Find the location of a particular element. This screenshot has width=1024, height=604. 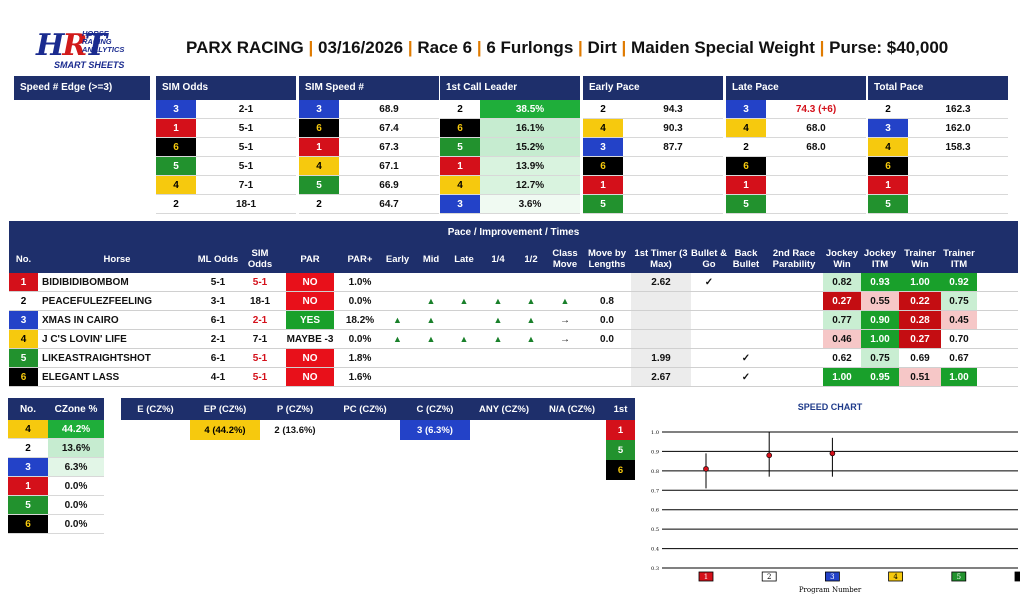

tick-label: 0.6 is located at coordinates (655, 511).